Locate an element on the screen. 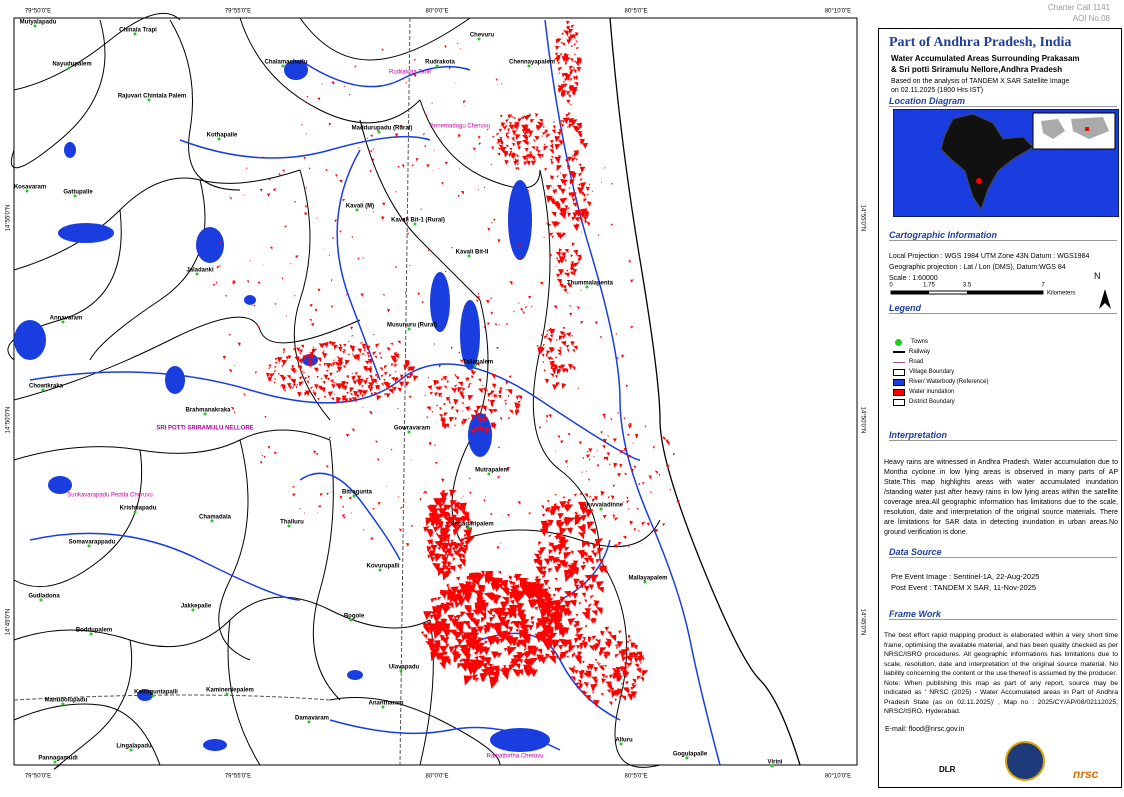  lat-tick-label: 14°45'0"N is located at coordinates (862, 622).